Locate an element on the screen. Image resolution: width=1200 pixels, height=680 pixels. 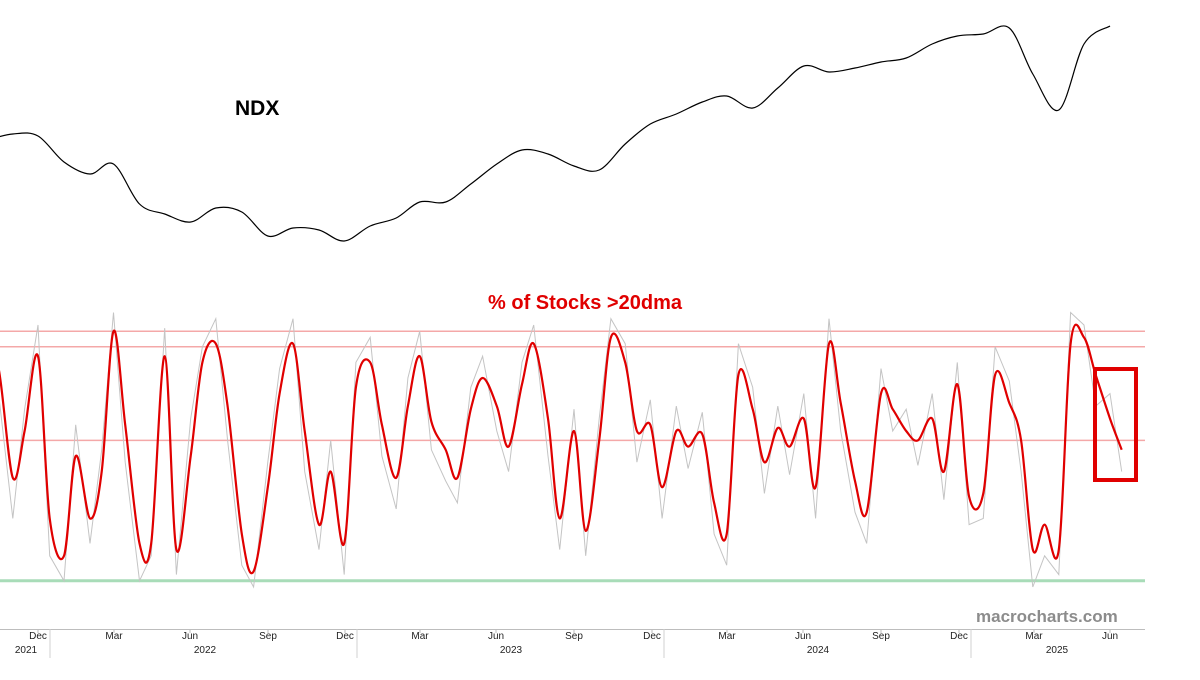
x-year-label: 2022 is located at coordinates (205, 650).